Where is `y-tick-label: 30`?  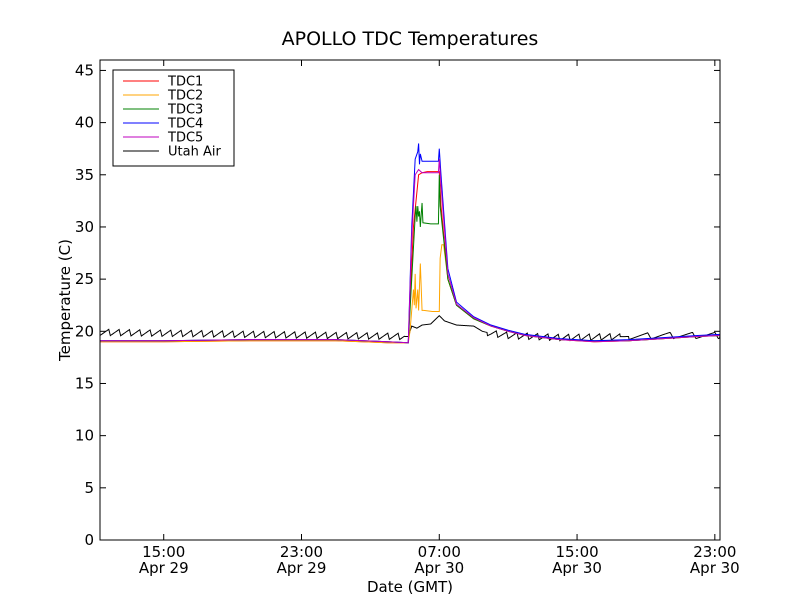
y-tick-label: 30 is located at coordinates (84, 227).